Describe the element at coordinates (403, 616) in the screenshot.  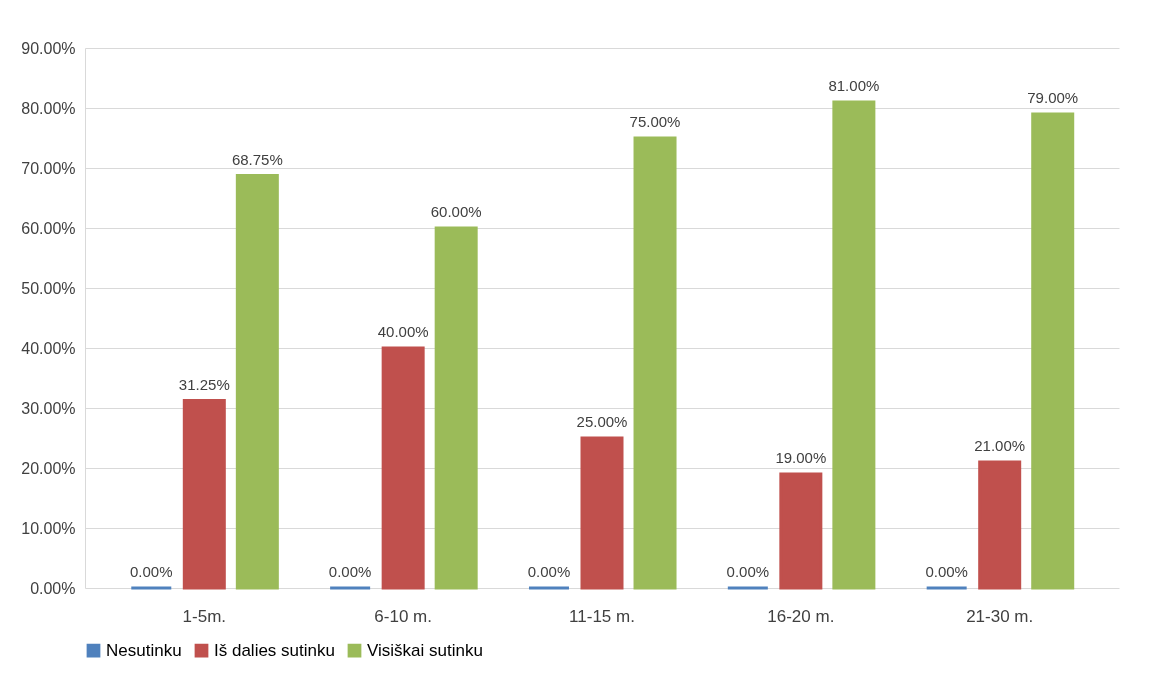
I see `x-tick-label: 6-10 m.` at that location.